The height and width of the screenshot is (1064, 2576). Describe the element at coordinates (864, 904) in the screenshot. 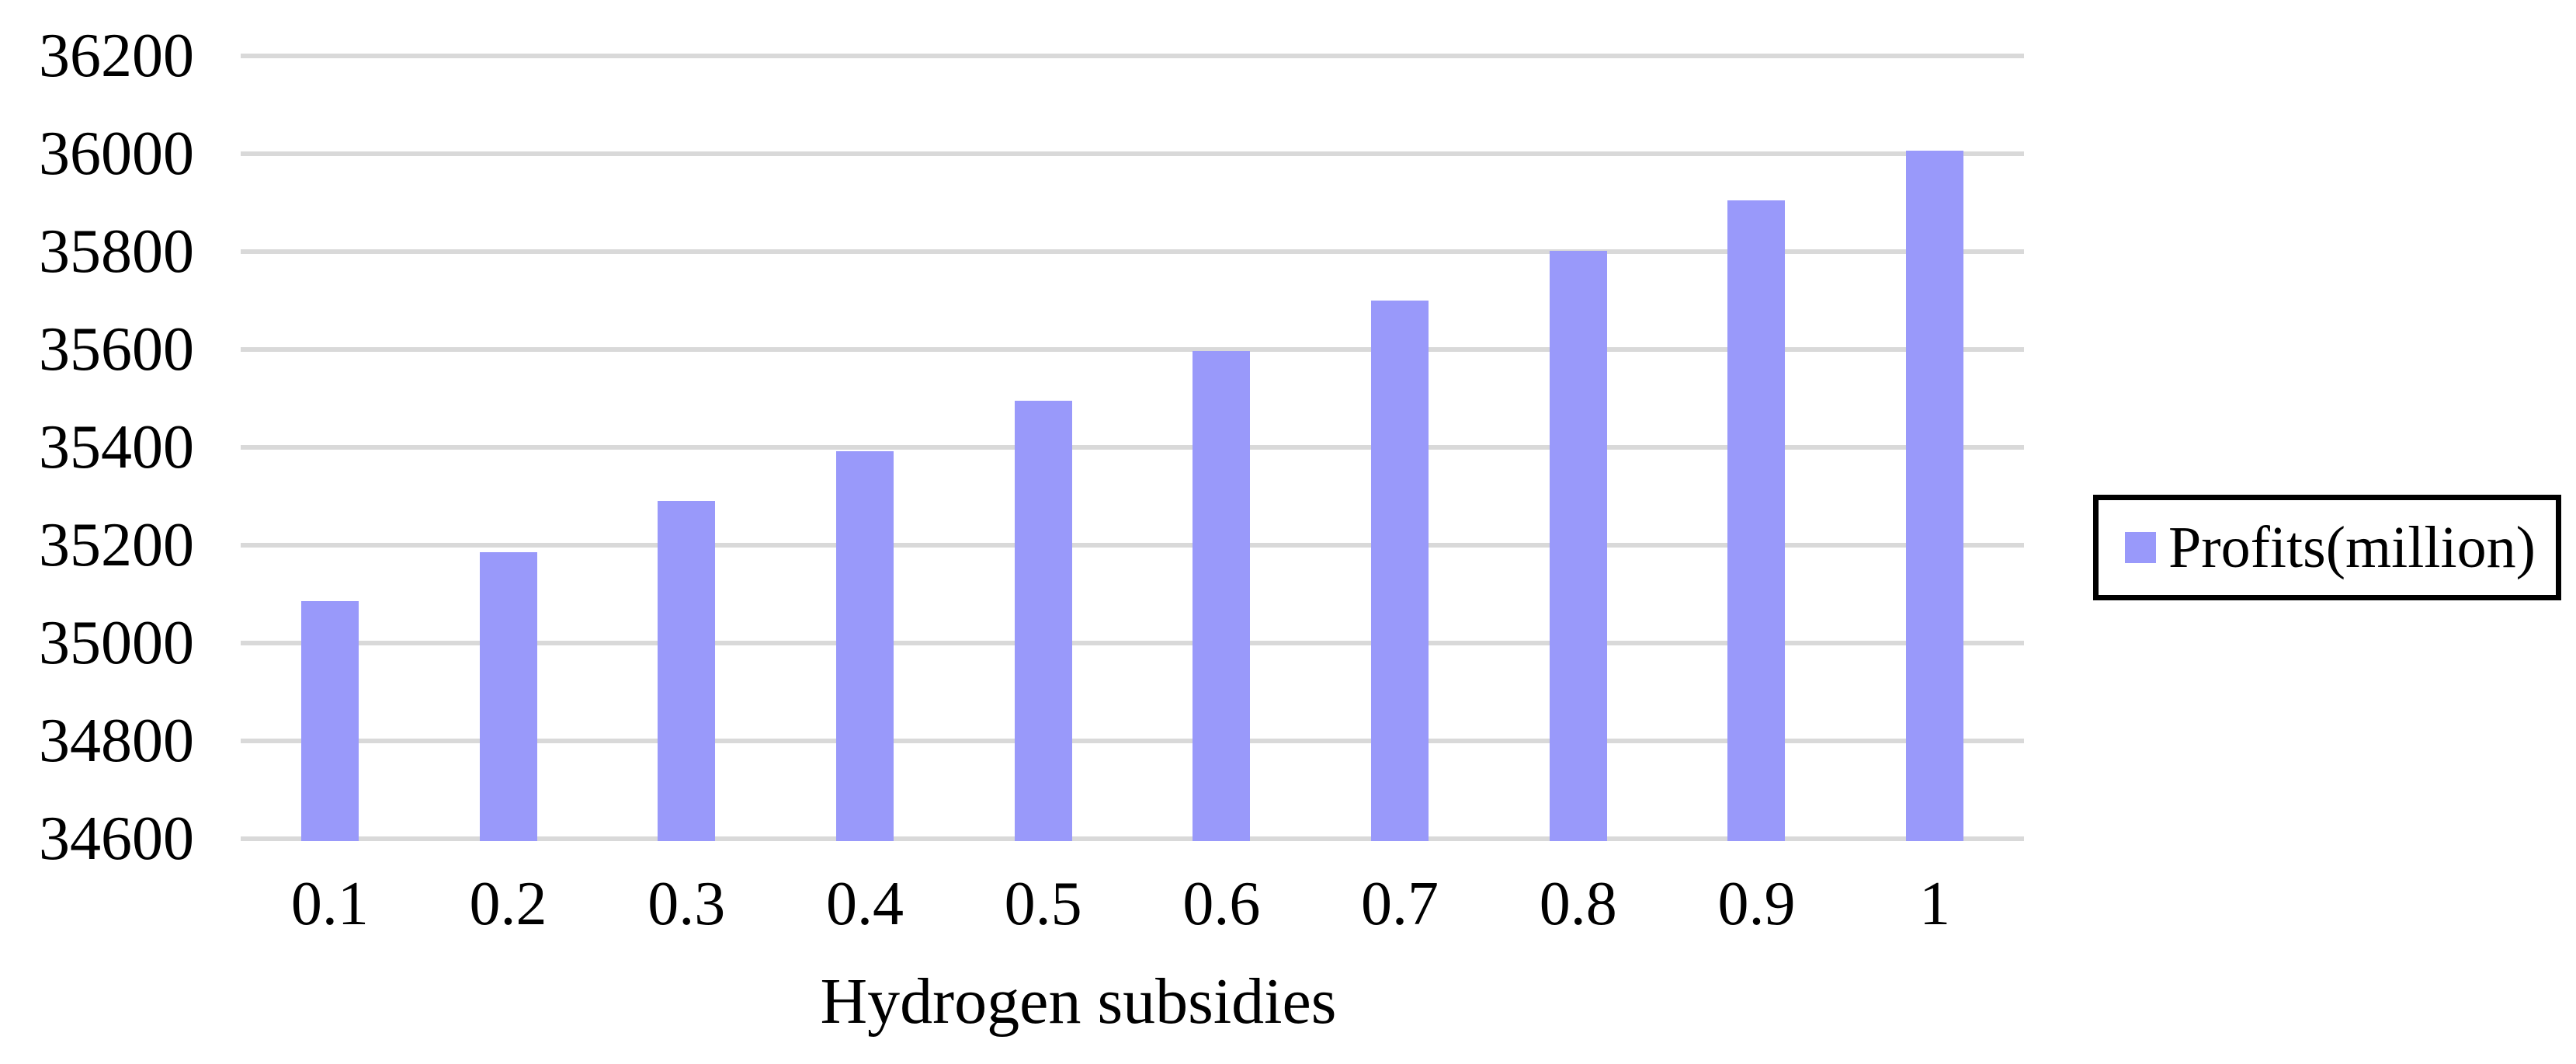

I see `x-tick-label: 0.4` at that location.